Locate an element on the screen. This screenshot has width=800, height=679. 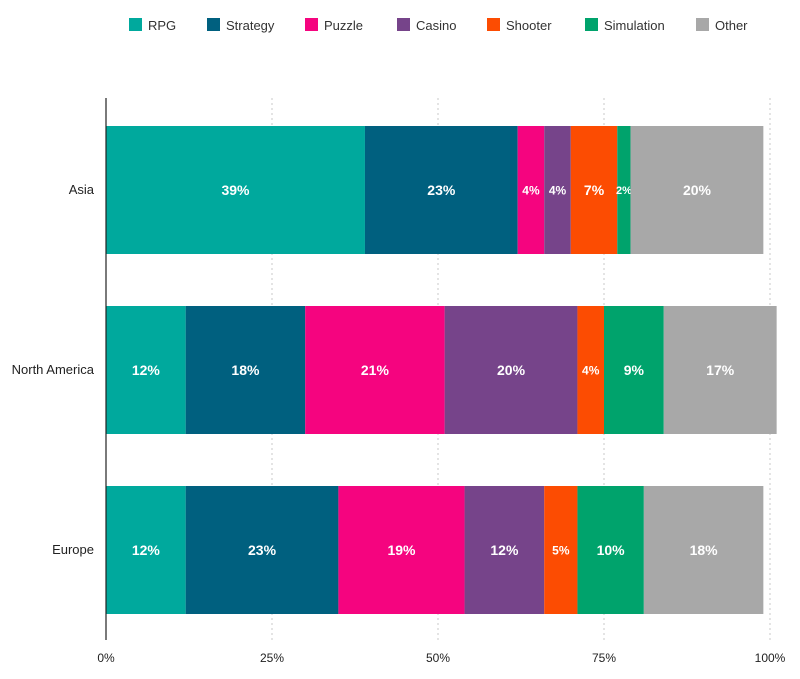
legend-label: Simulation is located at coordinates (634, 25).